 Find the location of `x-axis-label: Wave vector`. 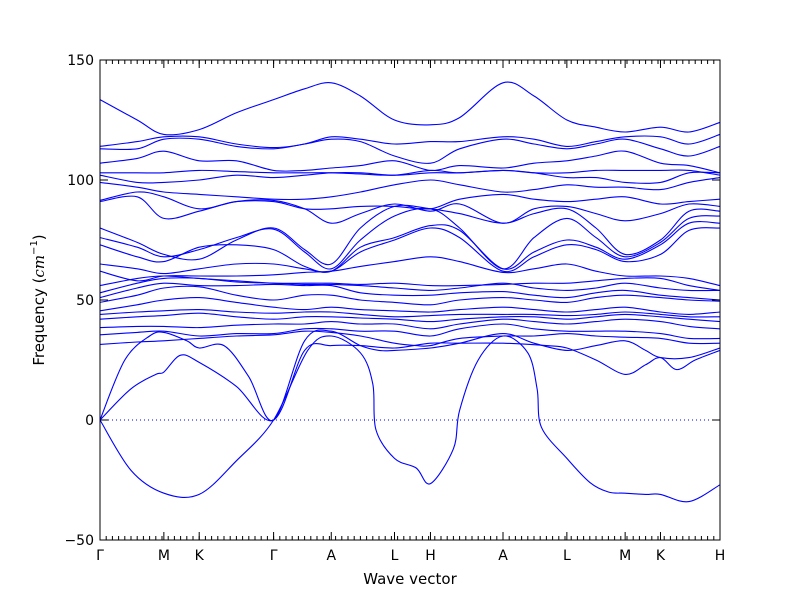

x-axis-label: Wave vector is located at coordinates (410, 579).